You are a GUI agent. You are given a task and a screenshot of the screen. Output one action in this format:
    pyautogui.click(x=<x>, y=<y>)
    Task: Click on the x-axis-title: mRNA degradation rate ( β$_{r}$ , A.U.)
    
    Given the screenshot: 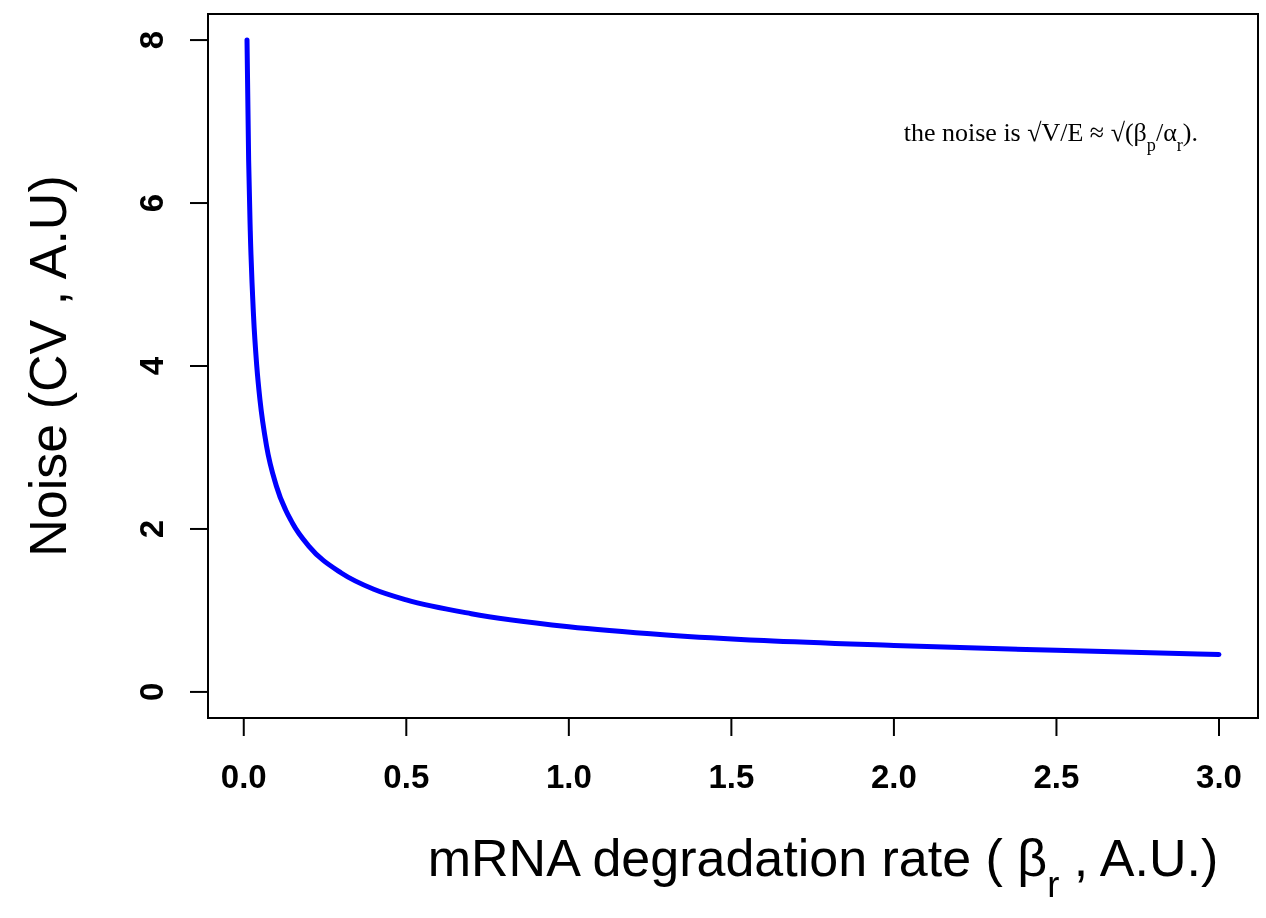 What is the action you would take?
    pyautogui.click(x=823, y=867)
    